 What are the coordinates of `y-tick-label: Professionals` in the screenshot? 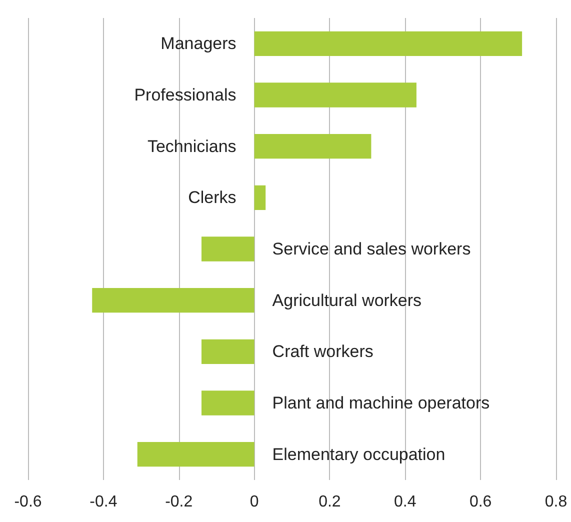 It's located at (185, 95).